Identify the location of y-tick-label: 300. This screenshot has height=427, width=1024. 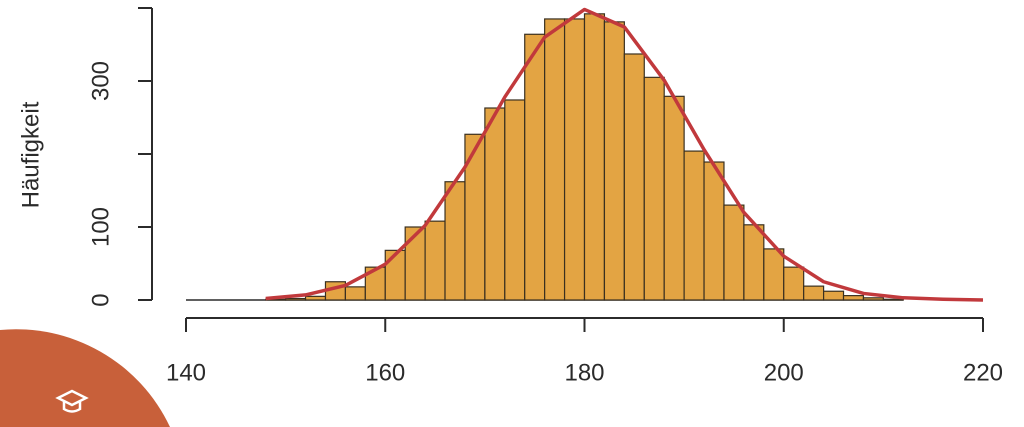
(100, 81).